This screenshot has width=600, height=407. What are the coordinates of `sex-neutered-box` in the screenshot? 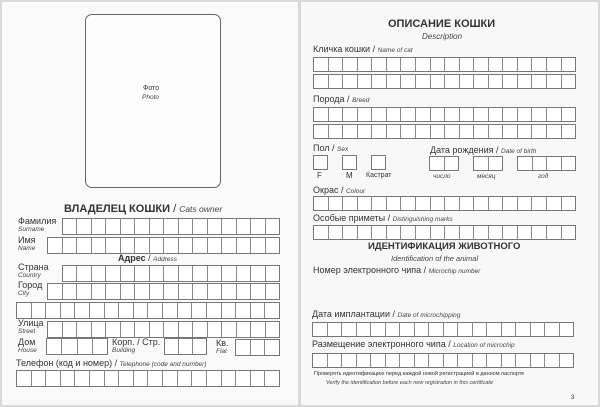 It's located at (378, 162).